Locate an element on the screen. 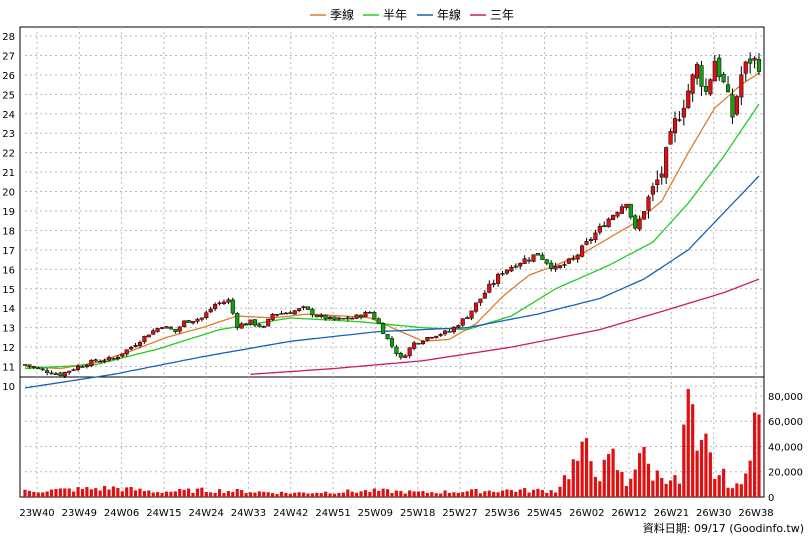 The image size is (808, 540). x-tick-label: 26W12 is located at coordinates (628, 513).